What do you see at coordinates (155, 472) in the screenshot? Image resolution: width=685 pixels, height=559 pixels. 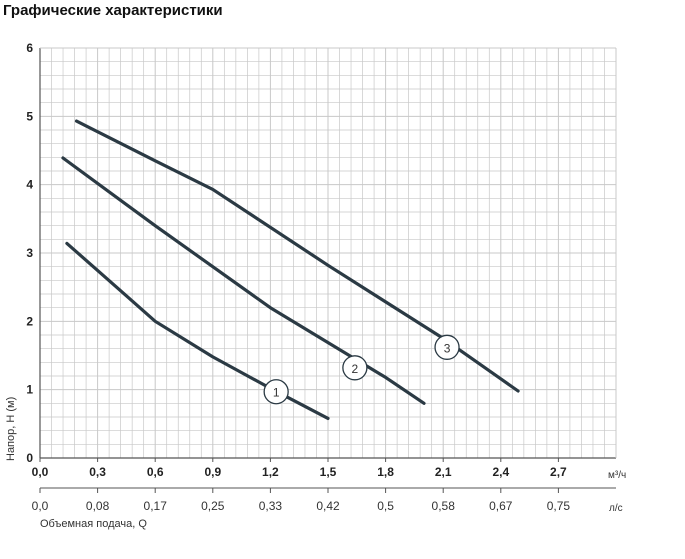 I see `x-tick-label: 0,6` at bounding box center [155, 472].